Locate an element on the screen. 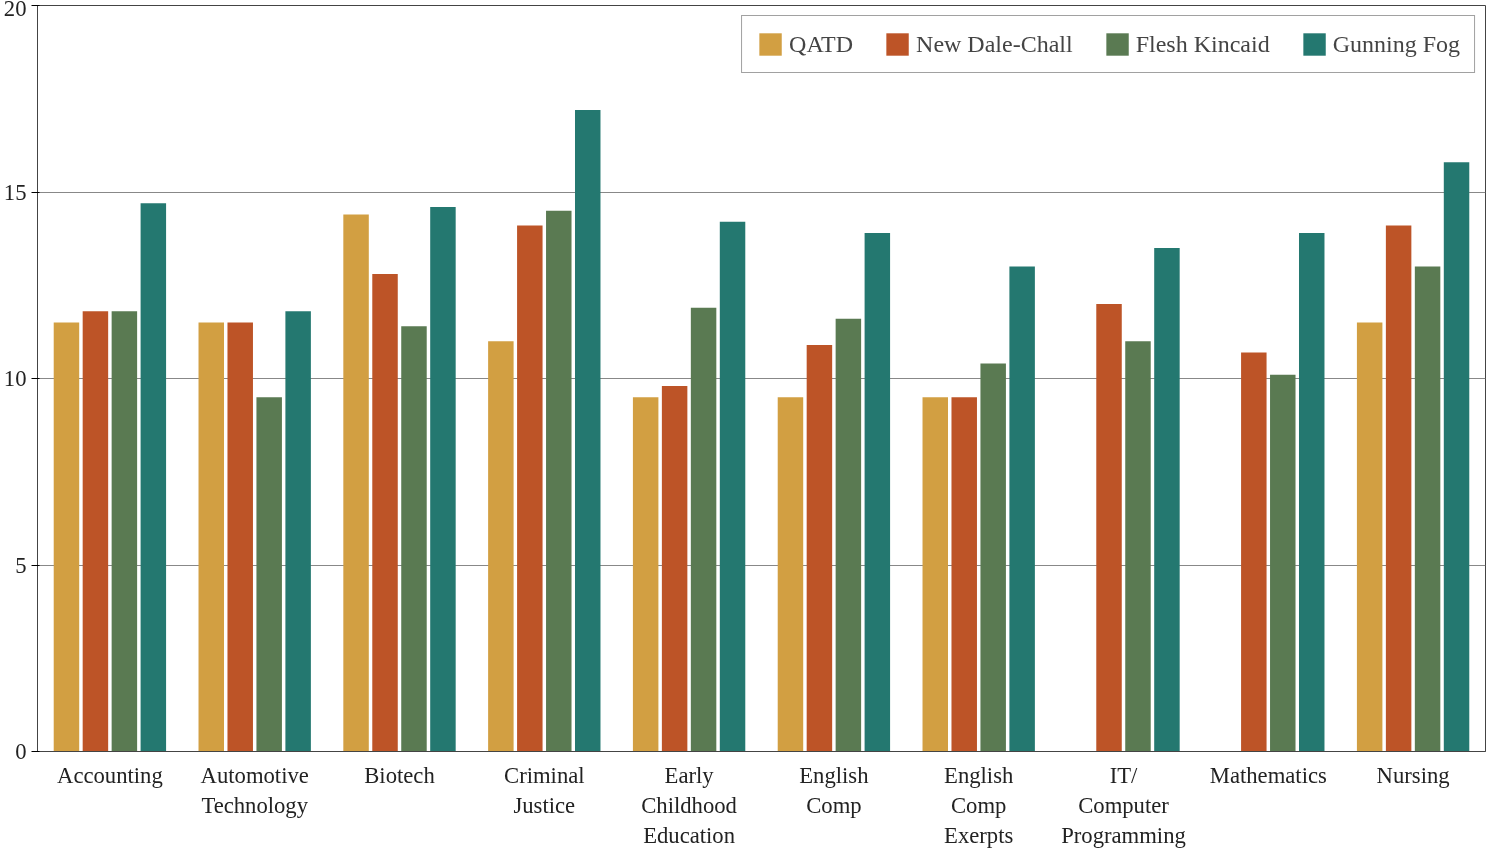  x-tick-label: English Comp is located at coordinates (834, 790).